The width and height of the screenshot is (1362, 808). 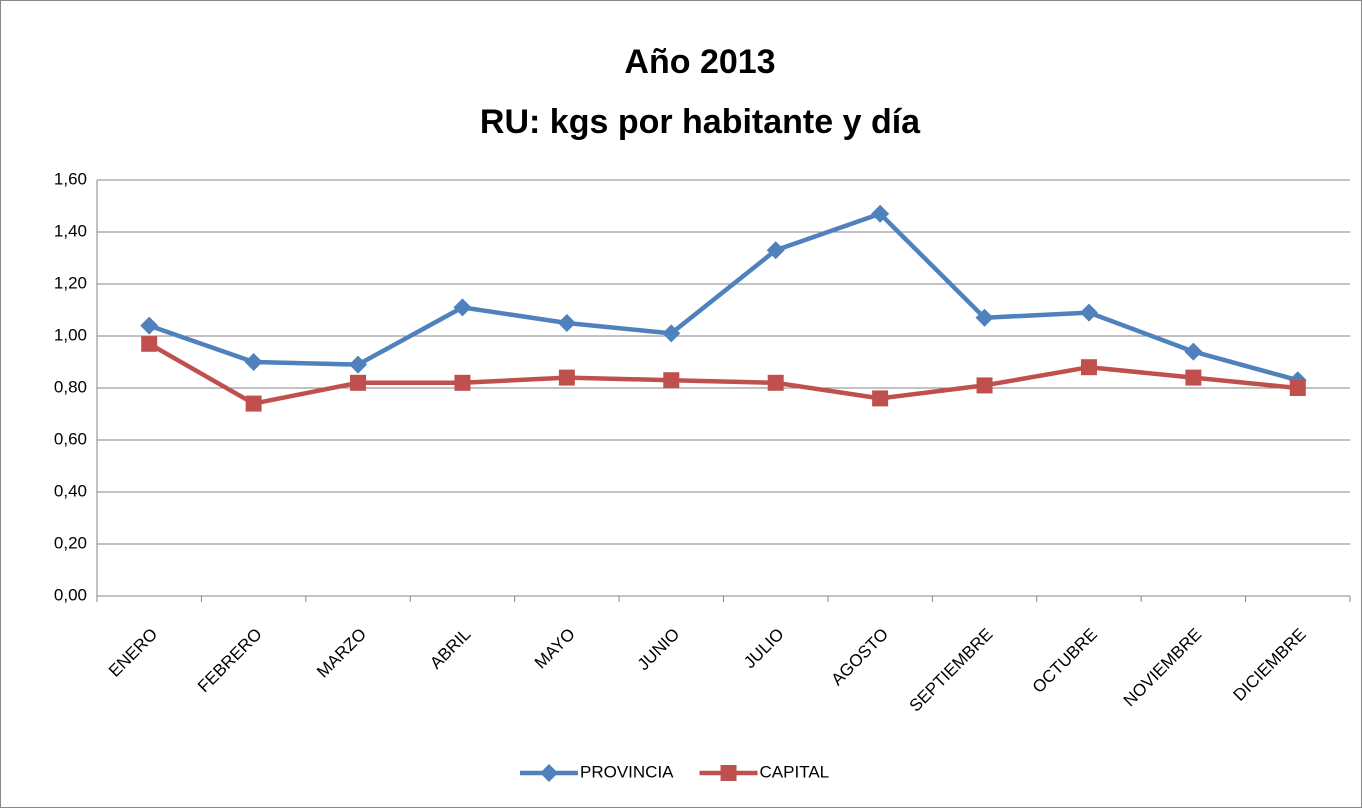 What do you see at coordinates (70, 282) in the screenshot?
I see `y-tick-label: 1,20` at bounding box center [70, 282].